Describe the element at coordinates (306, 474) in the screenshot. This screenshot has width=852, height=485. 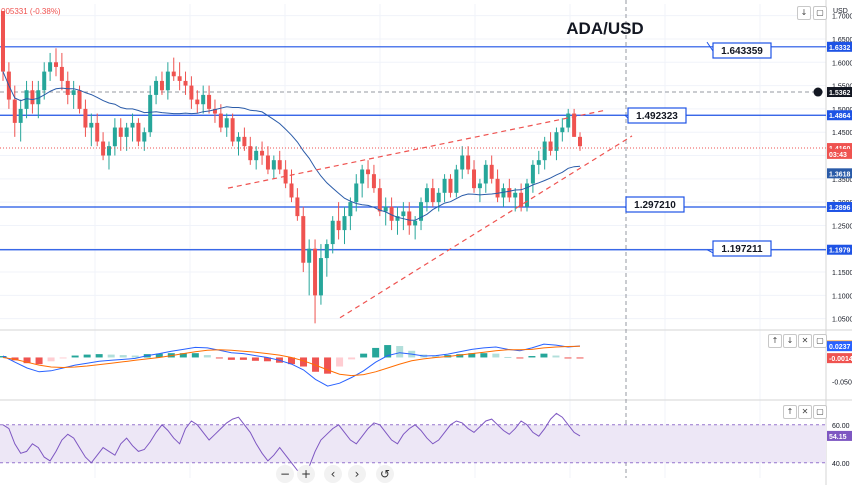
I see `zoom-in-button: +` at that location.